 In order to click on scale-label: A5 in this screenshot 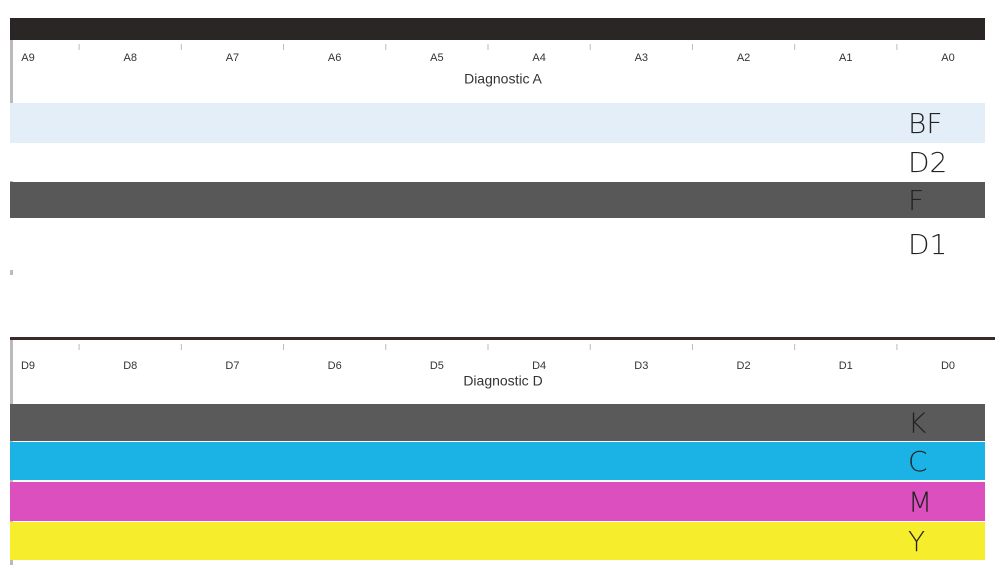, I will do `click(436, 58)`.